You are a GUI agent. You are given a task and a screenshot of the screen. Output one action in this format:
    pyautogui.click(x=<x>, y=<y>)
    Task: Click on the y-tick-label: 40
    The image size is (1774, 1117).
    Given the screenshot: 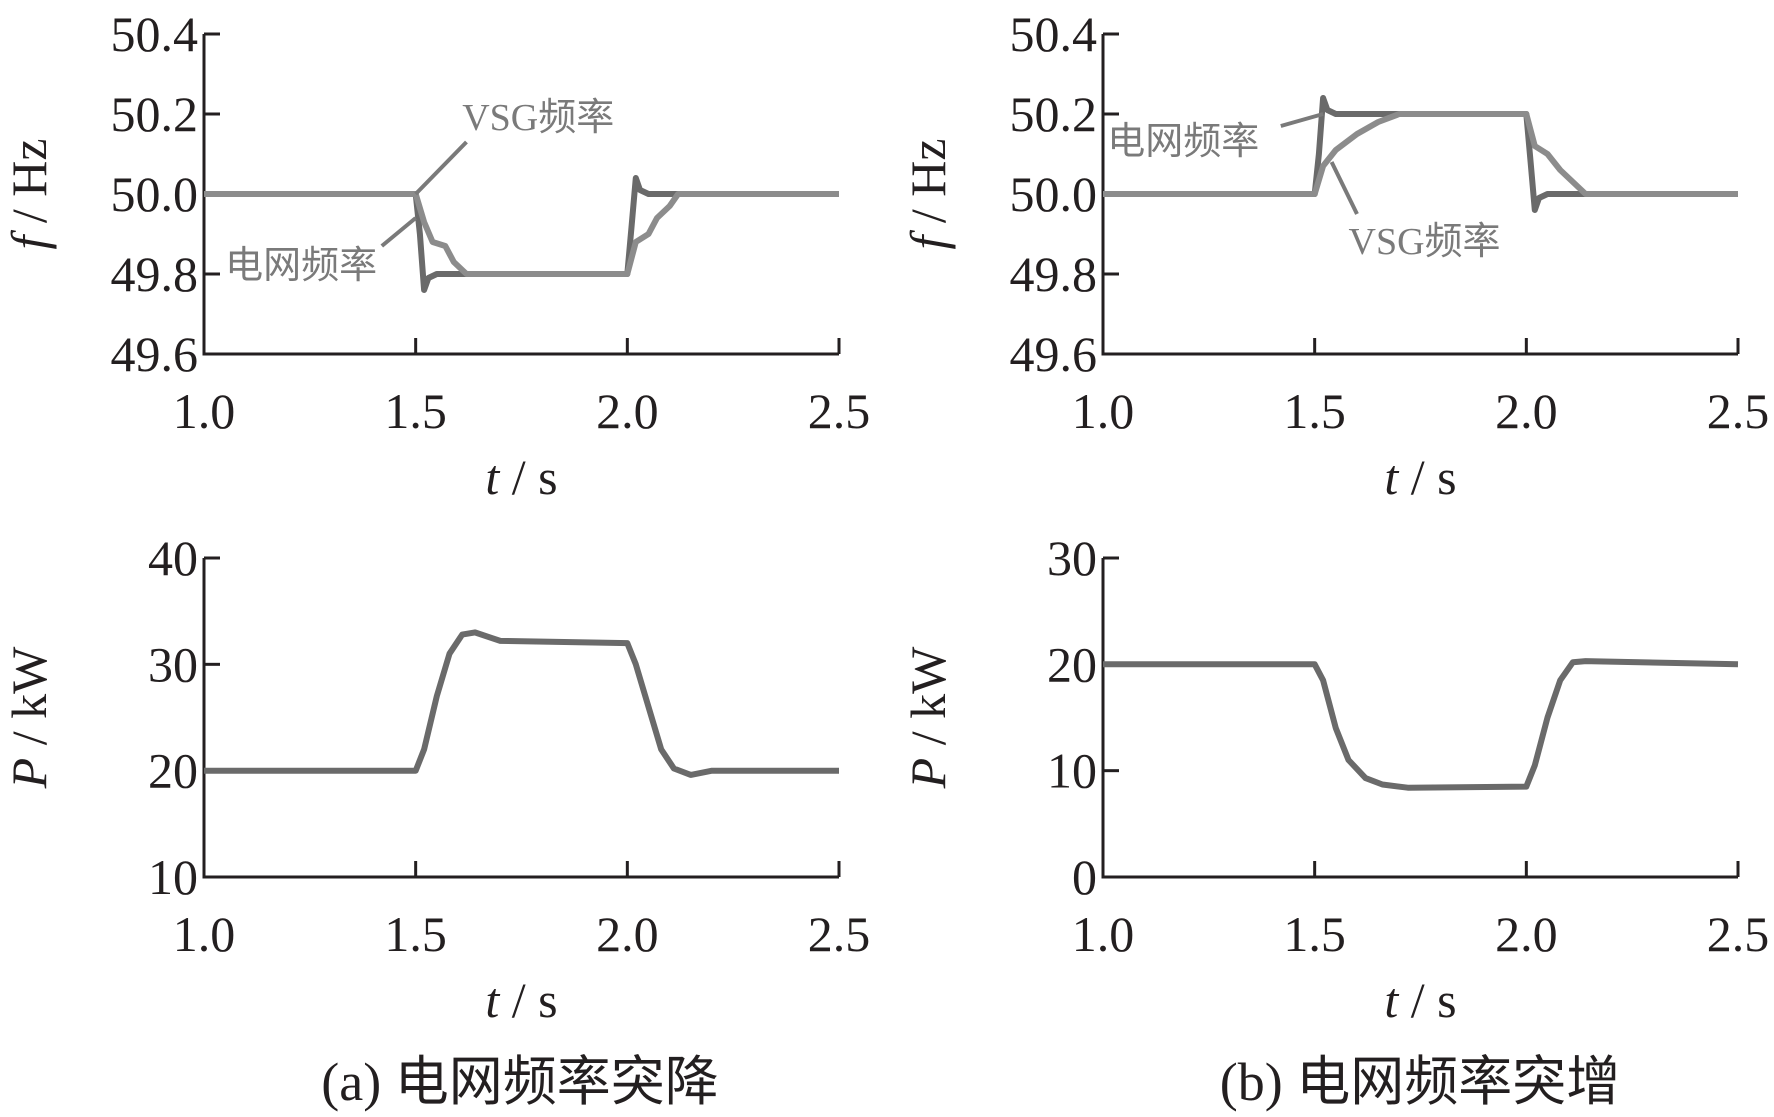 What is the action you would take?
    pyautogui.click(x=173, y=558)
    